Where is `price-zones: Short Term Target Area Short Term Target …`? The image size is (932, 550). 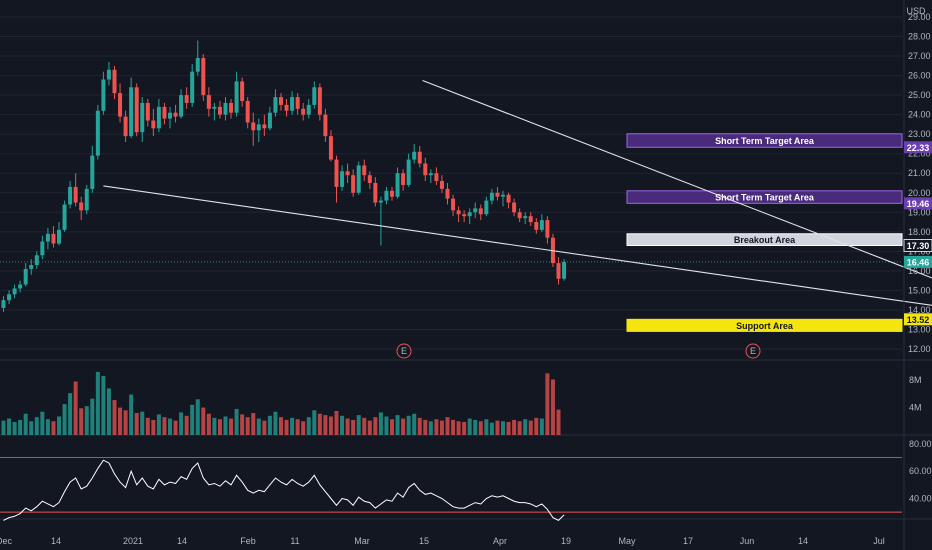
price-zones: Short Term Target Area Short Term Target … is located at coordinates (764, 232).